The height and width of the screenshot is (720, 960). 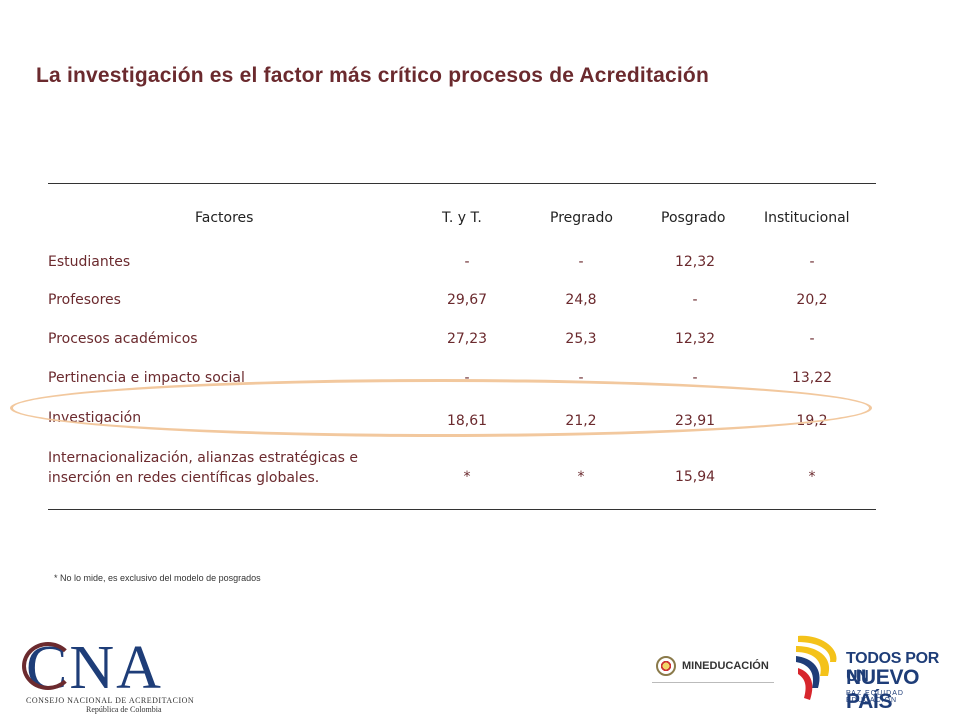 What do you see at coordinates (467, 339) in the screenshot?
I see `cell-value: 27,23` at bounding box center [467, 339].